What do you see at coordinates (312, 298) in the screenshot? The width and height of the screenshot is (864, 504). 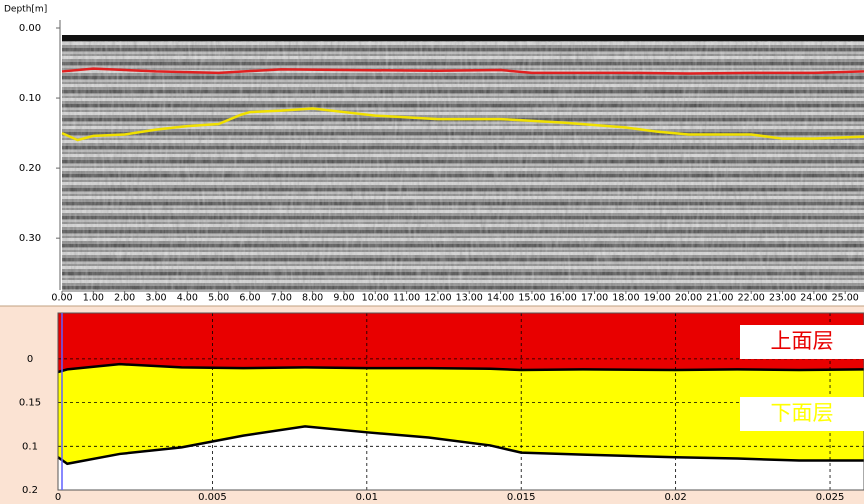 I see `x-tick-label: 8.00` at bounding box center [312, 298].